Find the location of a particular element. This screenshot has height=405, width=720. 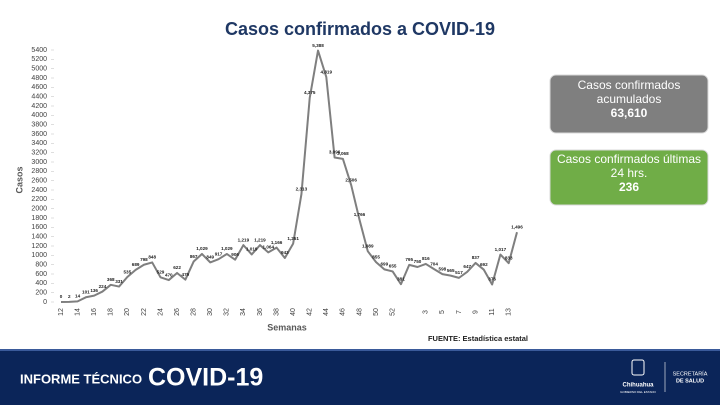

logo-shield is located at coordinates (638, 367).